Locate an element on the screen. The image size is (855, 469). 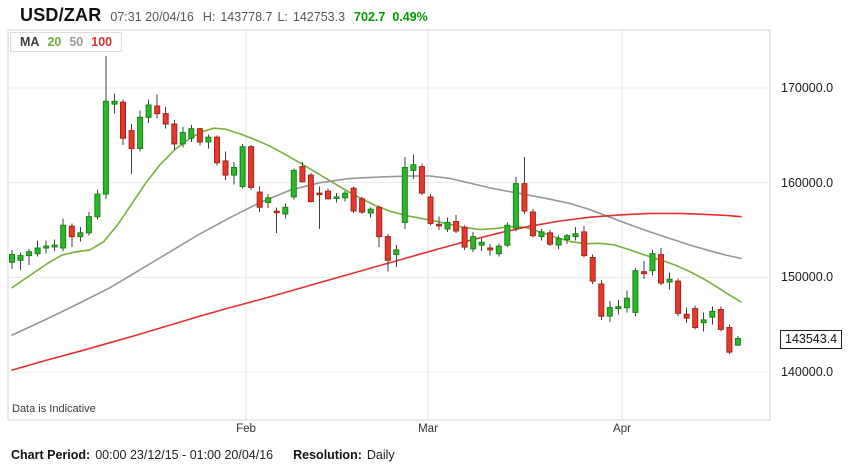
change-value: 702.7 is located at coordinates (370, 17).